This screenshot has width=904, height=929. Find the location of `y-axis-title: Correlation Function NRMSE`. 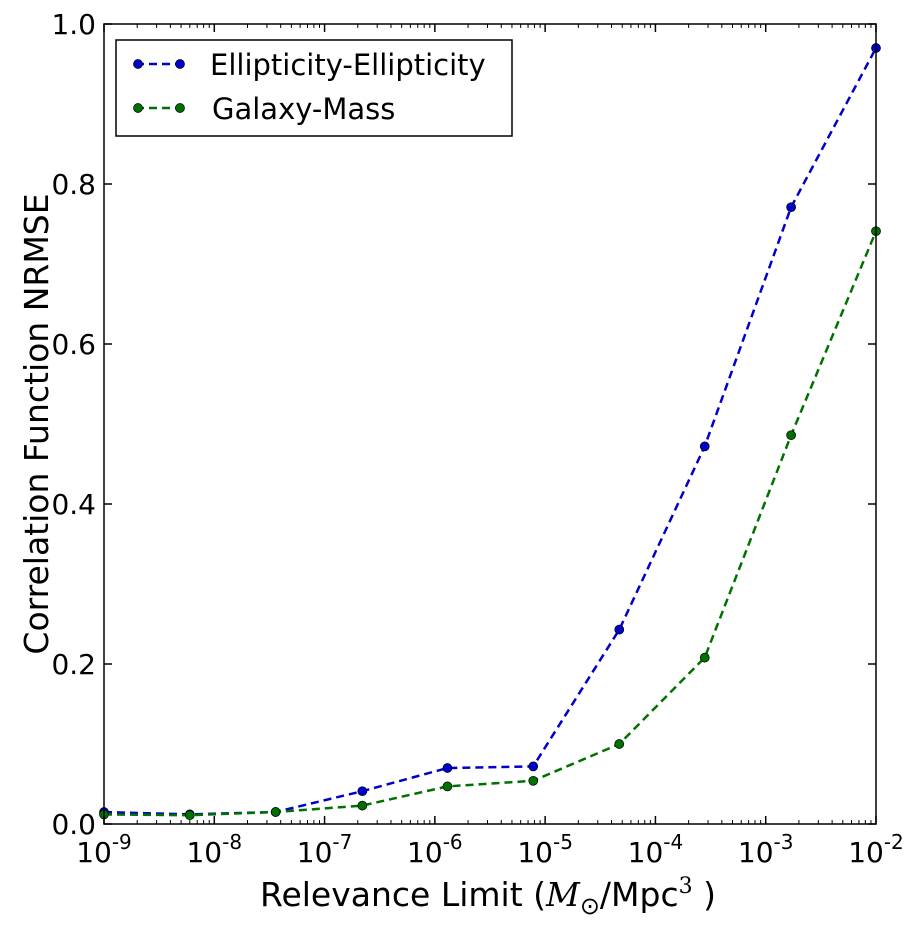

y-axis-title: Correlation Function NRMSE is located at coordinates (36, 423).